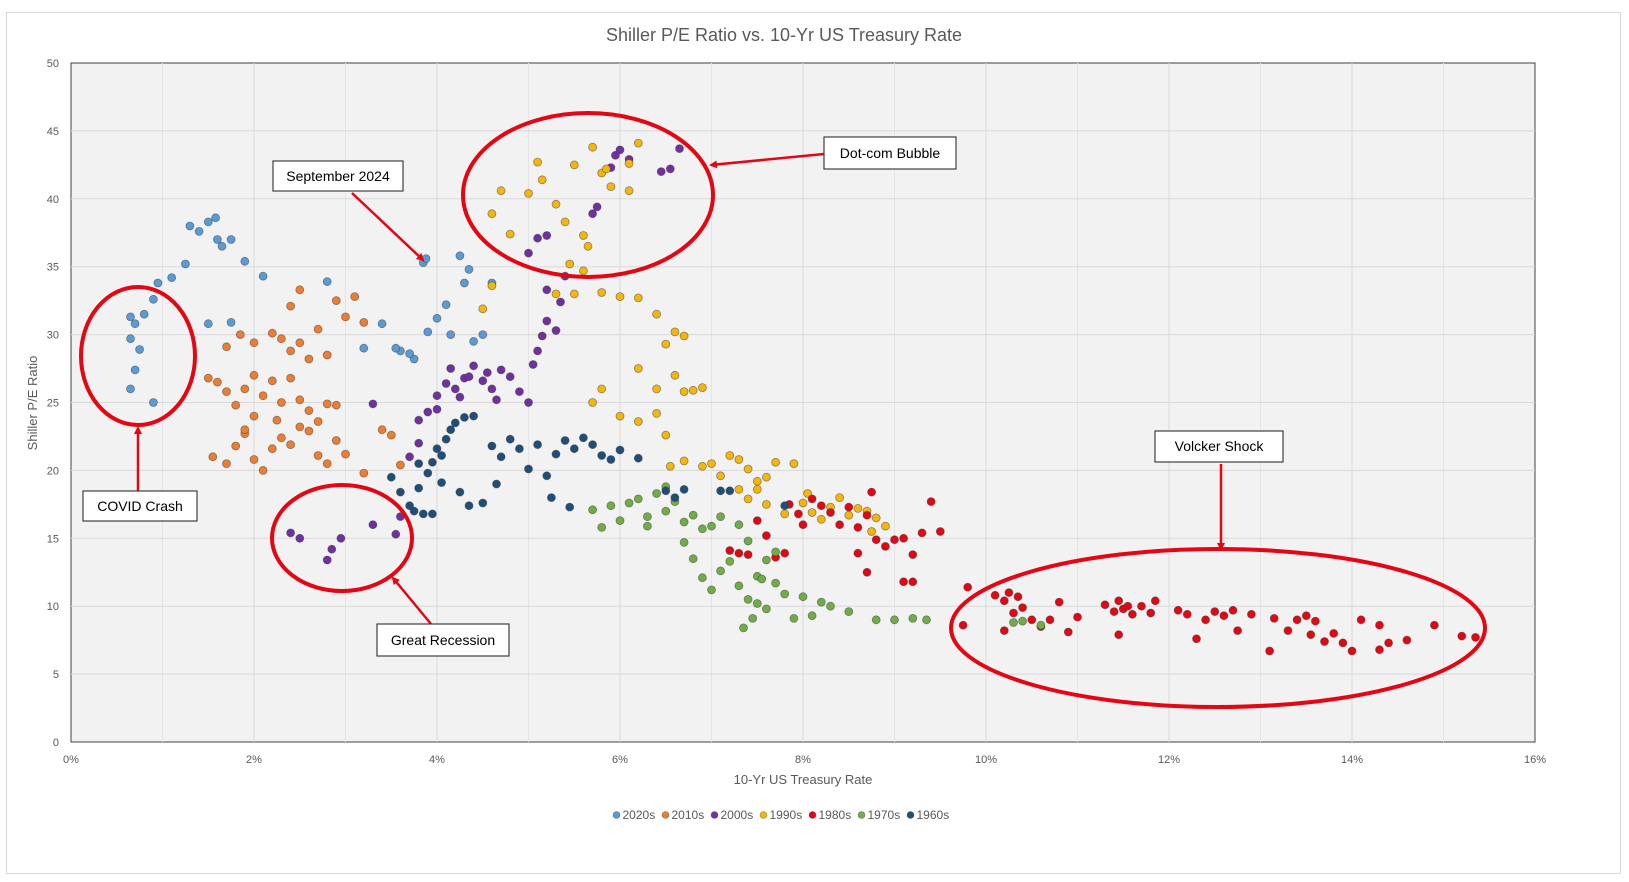 This screenshot has height=882, width=1629. Describe the element at coordinates (56, 675) in the screenshot. I see `y-tick-label: 5` at that location.